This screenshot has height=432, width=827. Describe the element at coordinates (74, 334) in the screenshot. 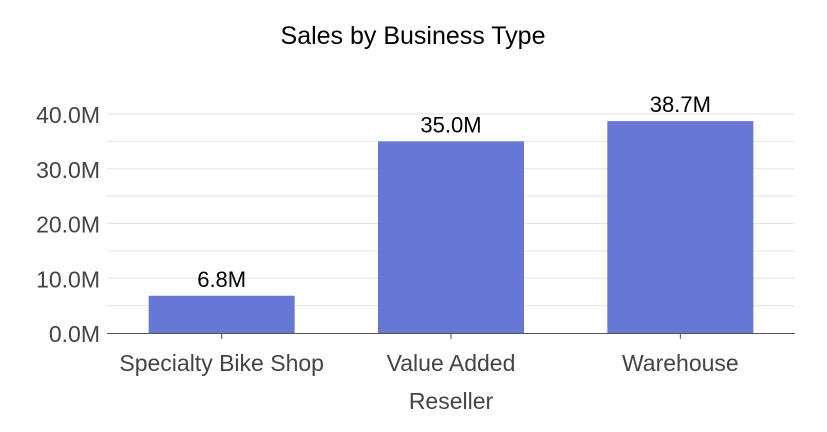

I see `y-tick-label: 0.0M` at that location.